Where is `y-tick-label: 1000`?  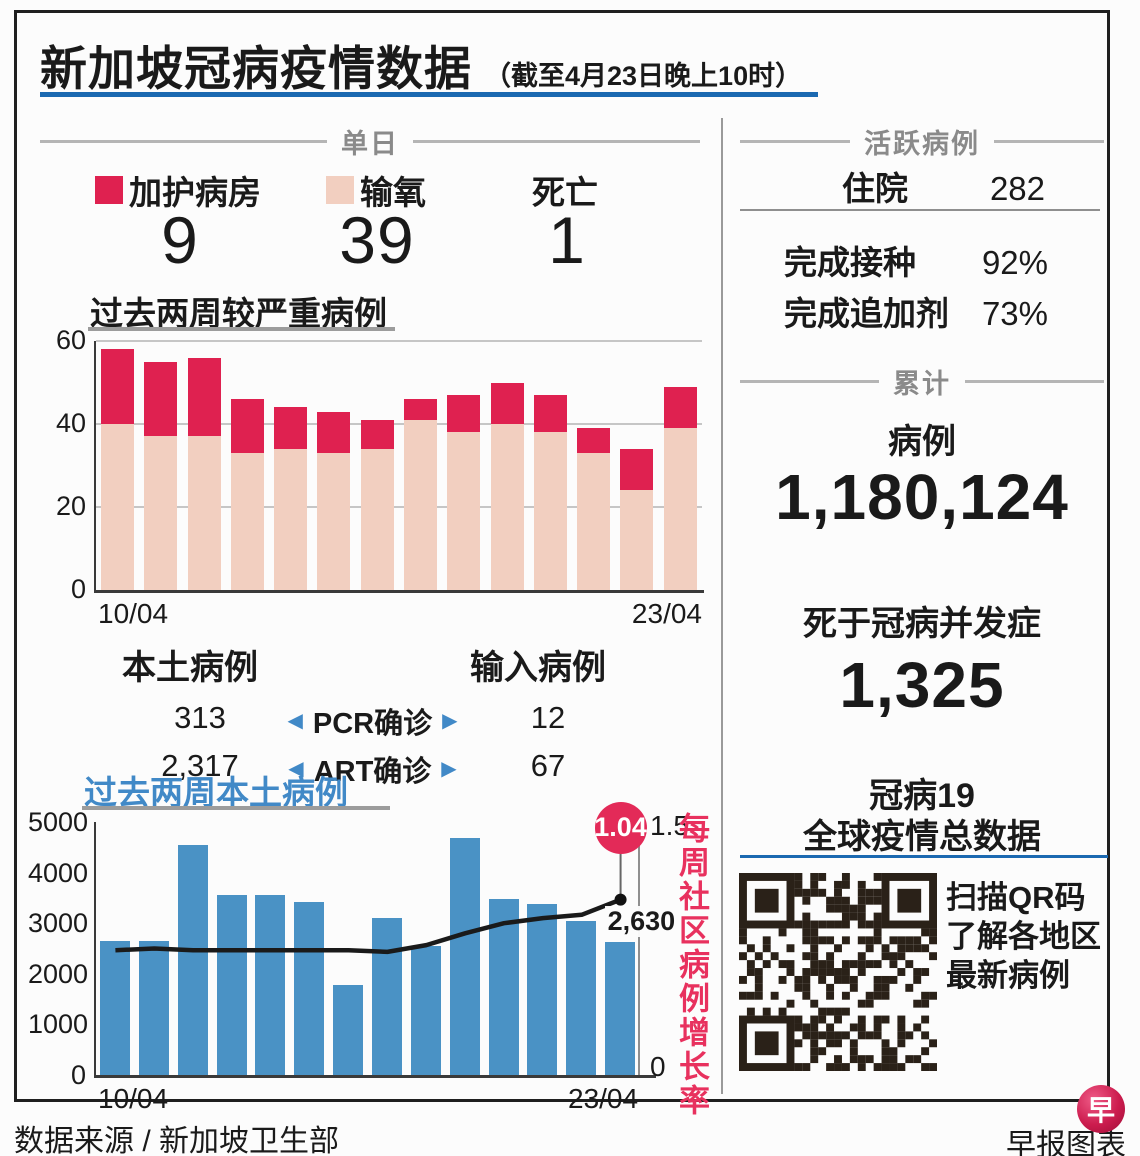 y-tick-label: 1000 is located at coordinates (58, 1024).